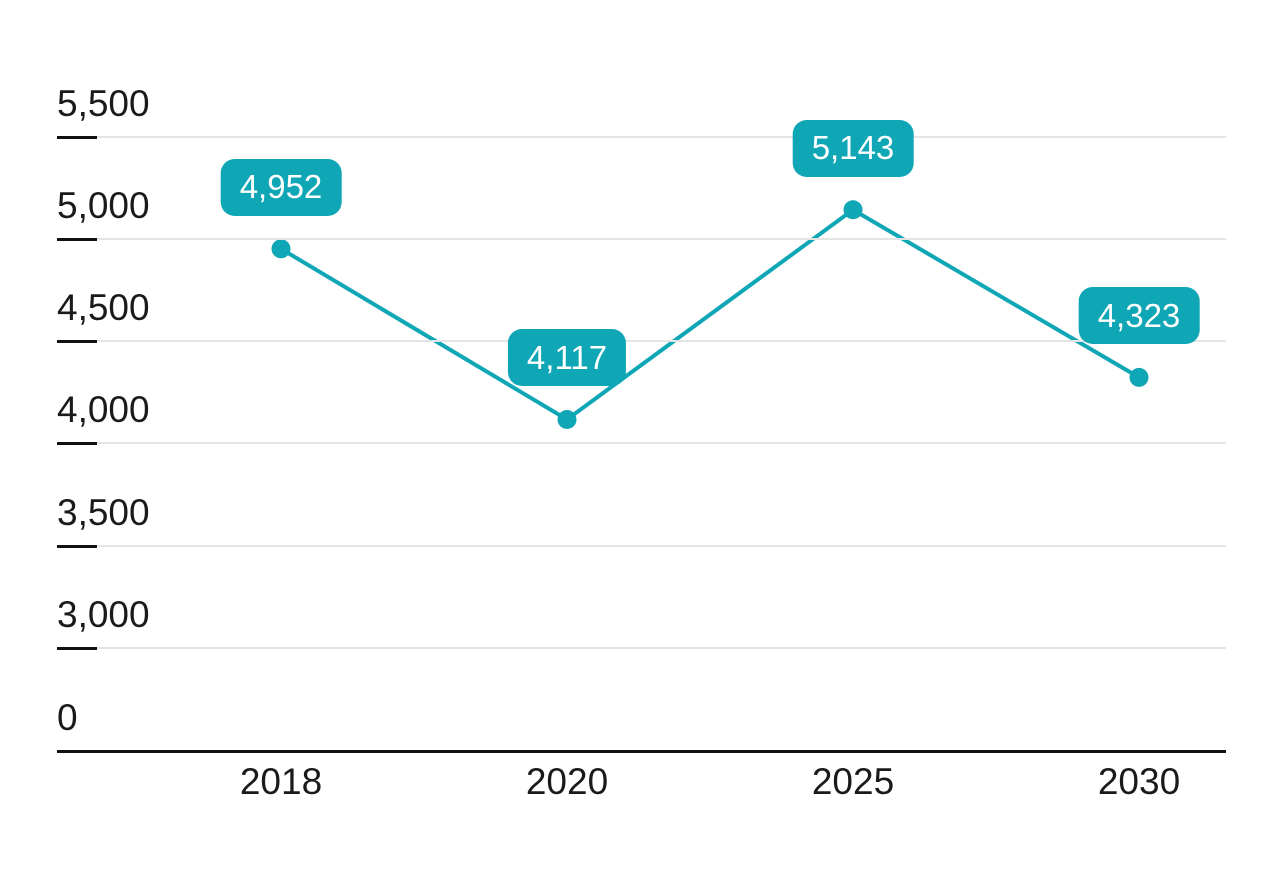 This screenshot has height=896, width=1276. Describe the element at coordinates (1139, 316) in the screenshot. I see `data-point-label-badge: 4,323` at that location.